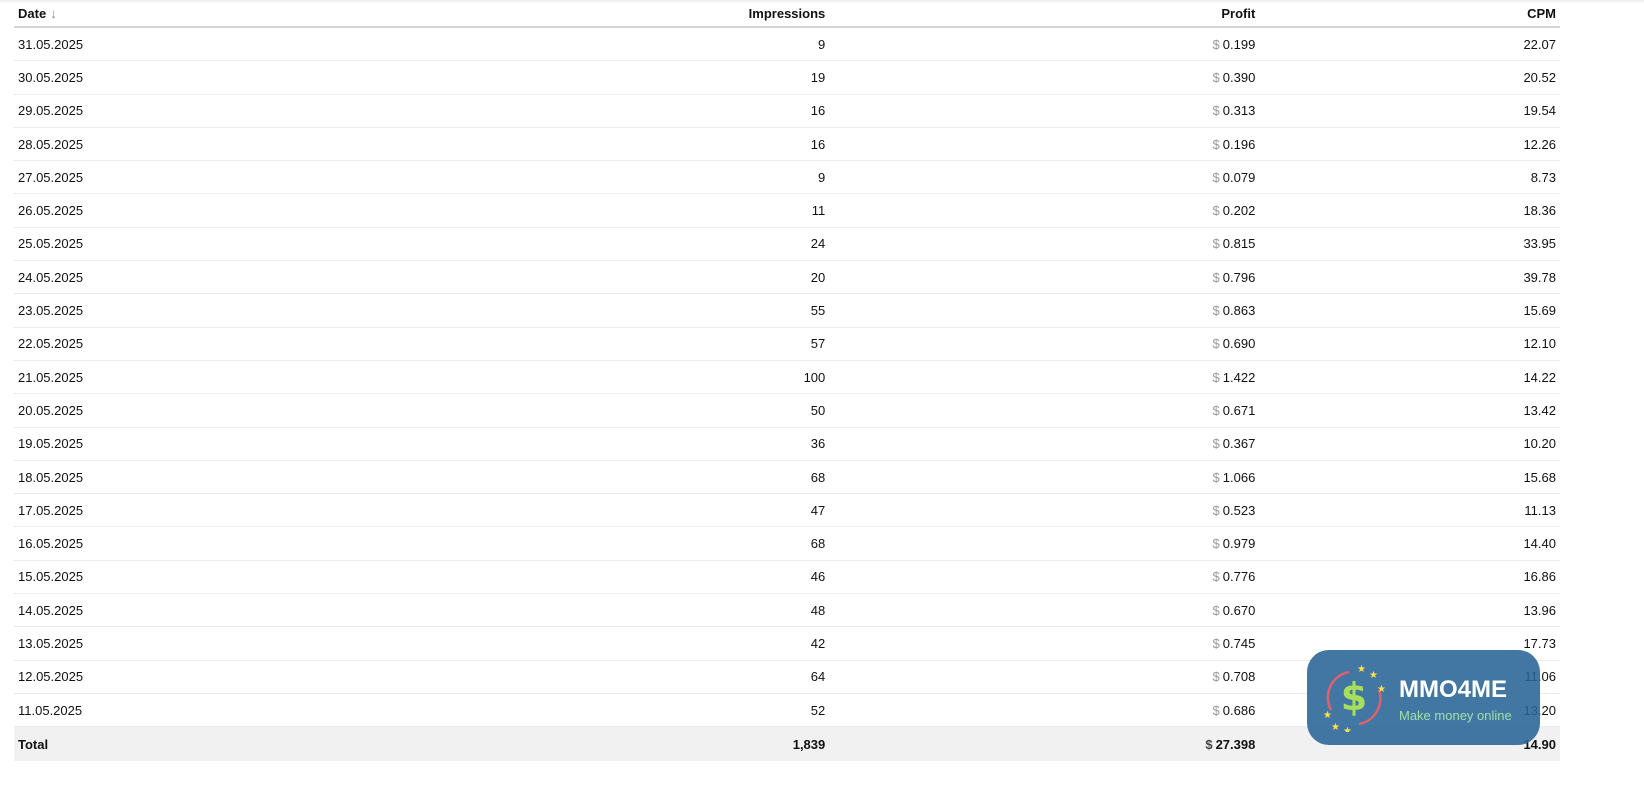 The width and height of the screenshot is (1644, 795). Describe the element at coordinates (516, 710) in the screenshot. I see `cell-impressions: 52` at that location.